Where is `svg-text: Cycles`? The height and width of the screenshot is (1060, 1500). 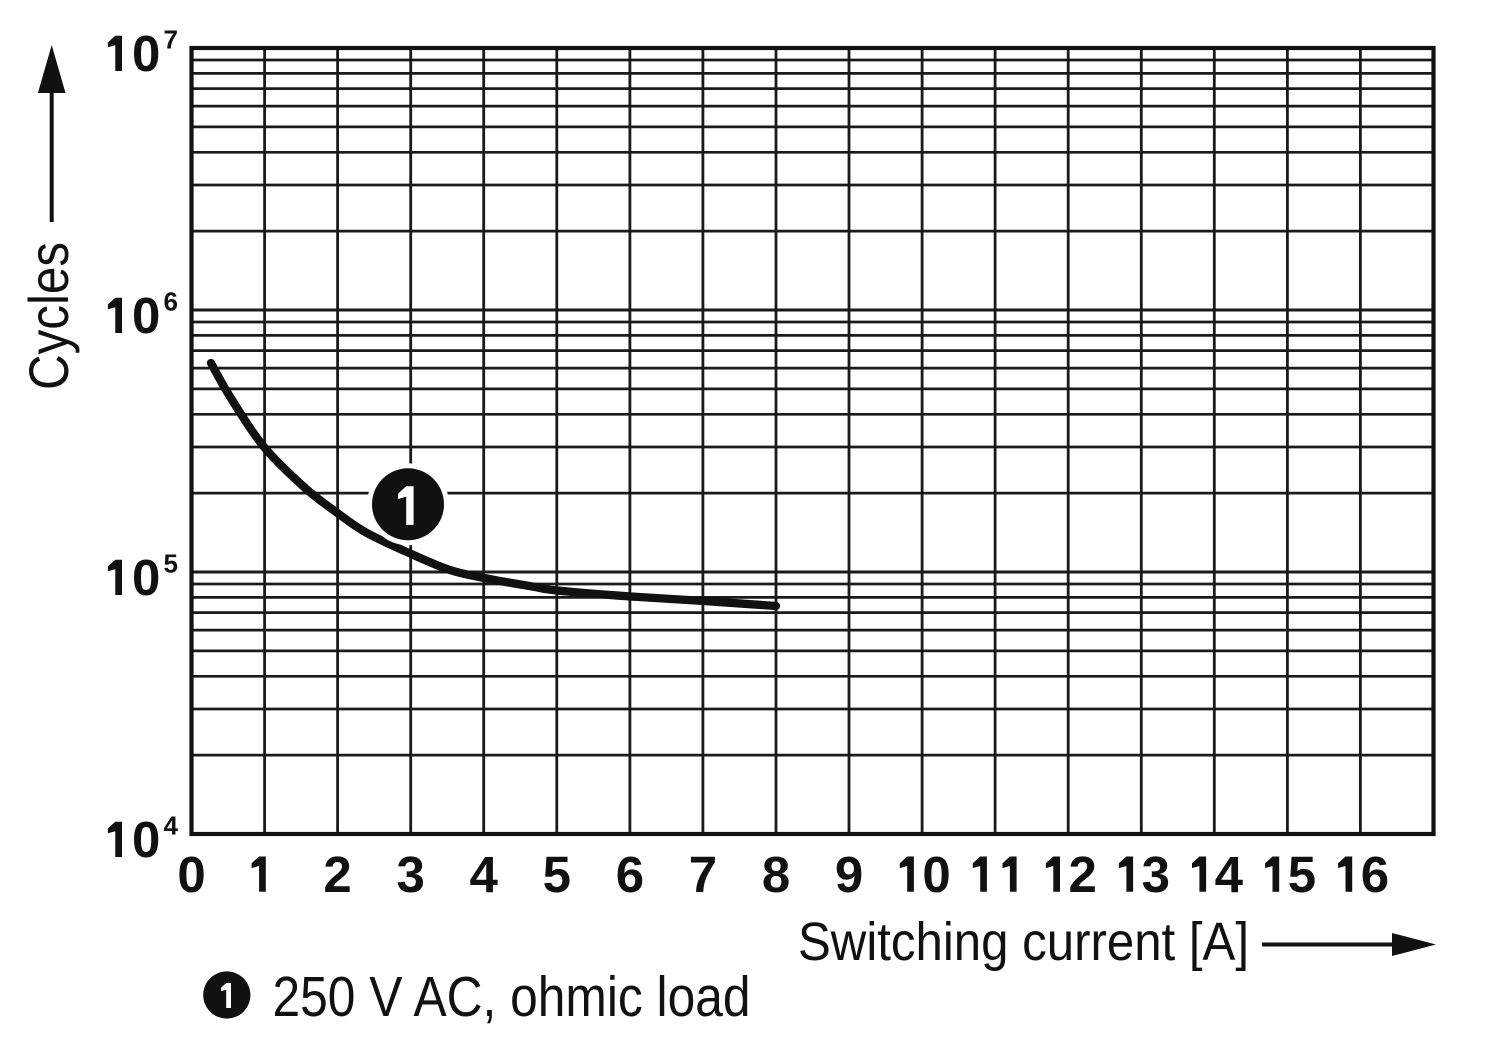 svg-text: Cycles is located at coordinates (48, 316).